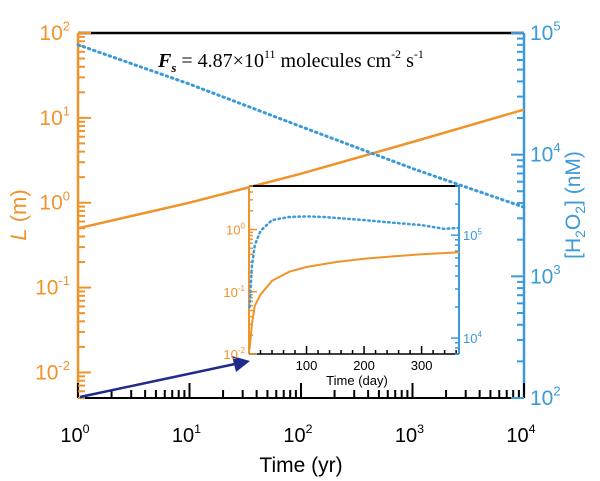 Image resolution: width=600 pixels, height=481 pixels. Describe the element at coordinates (545, 275) in the screenshot. I see `right-tick-label: 10³` at that location.